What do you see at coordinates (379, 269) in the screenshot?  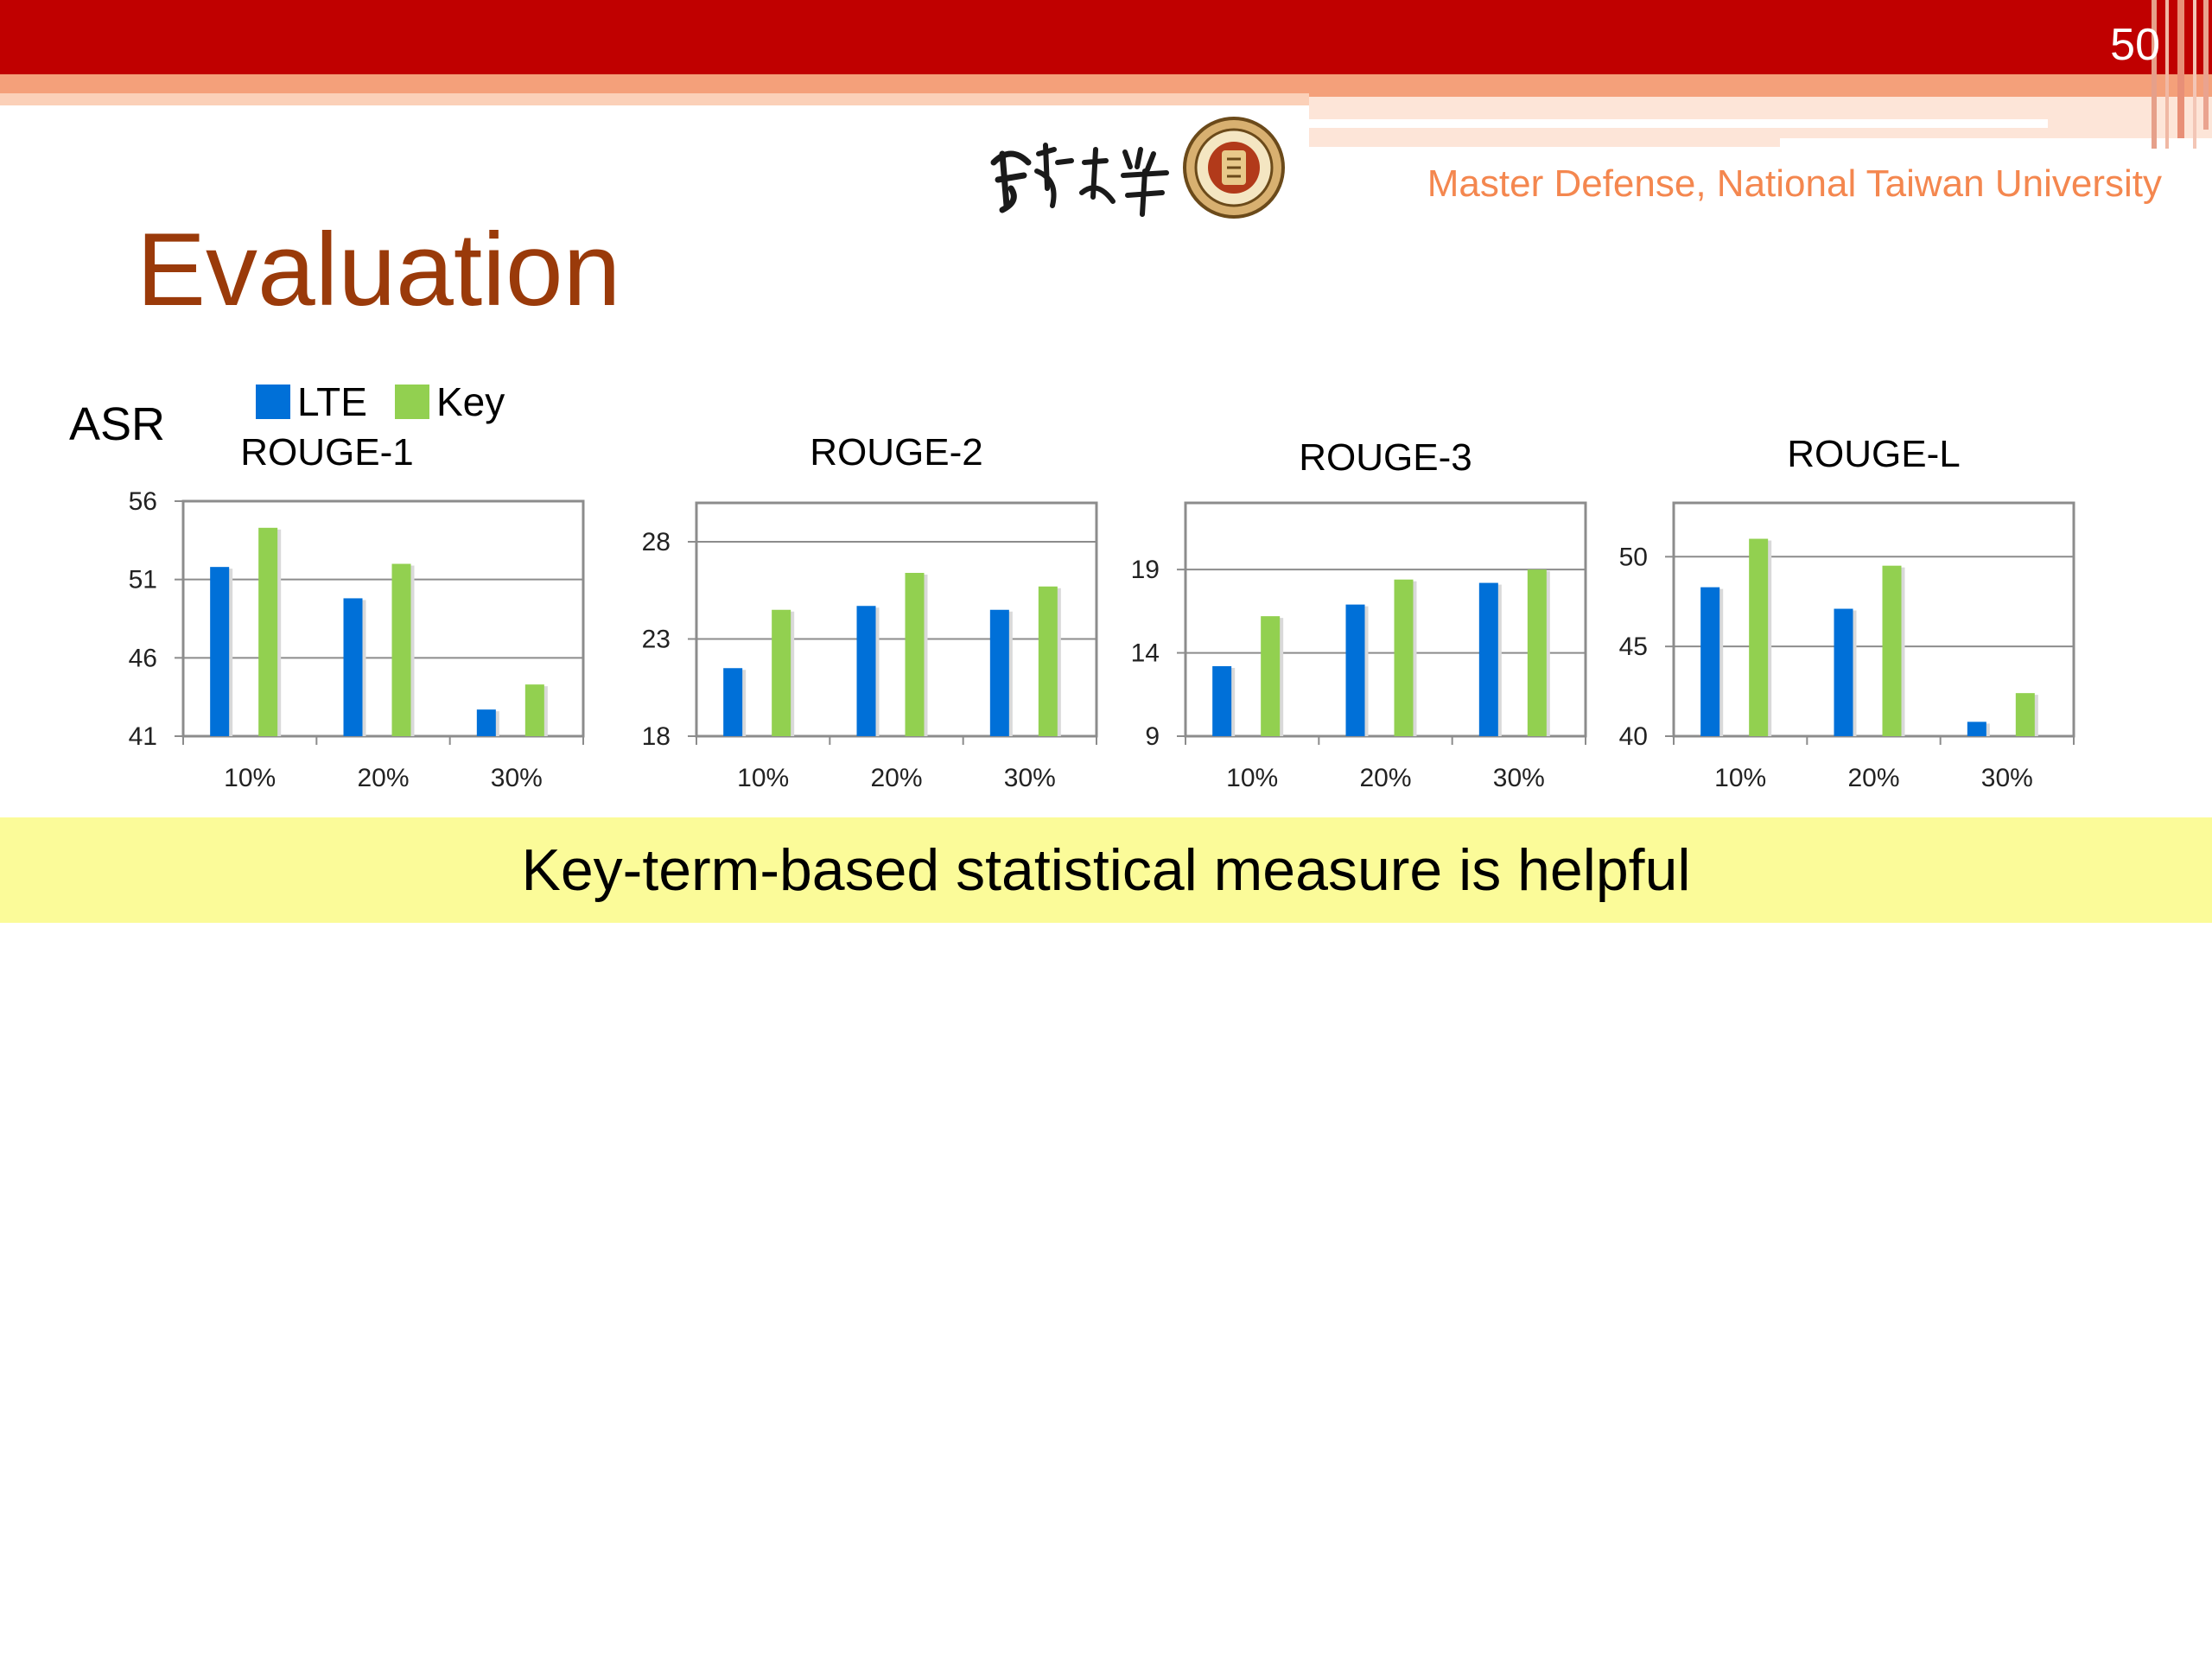 I see `page-title: Evaluation` at bounding box center [379, 269].